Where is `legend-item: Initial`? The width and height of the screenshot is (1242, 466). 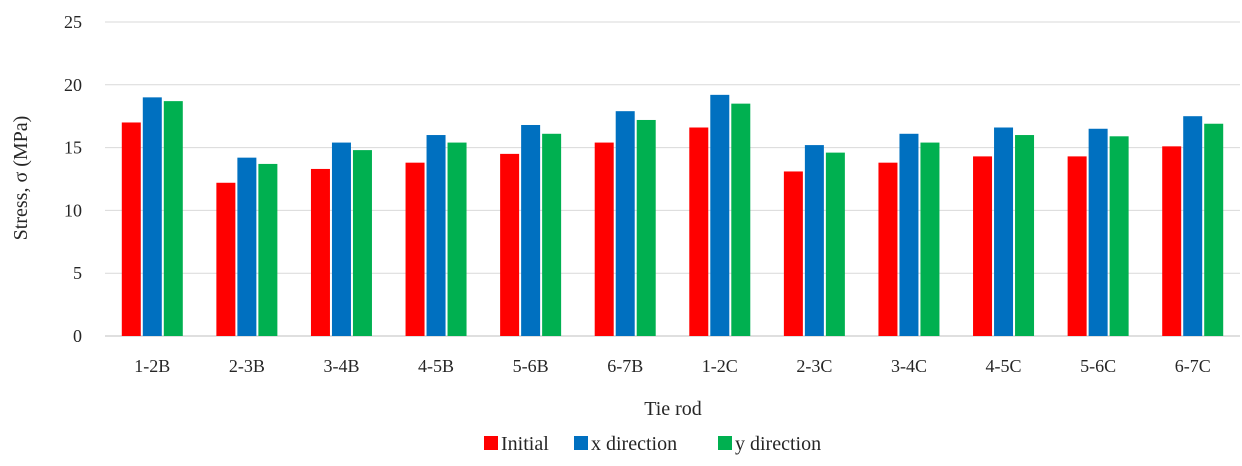 legend-item: Initial is located at coordinates (516, 444).